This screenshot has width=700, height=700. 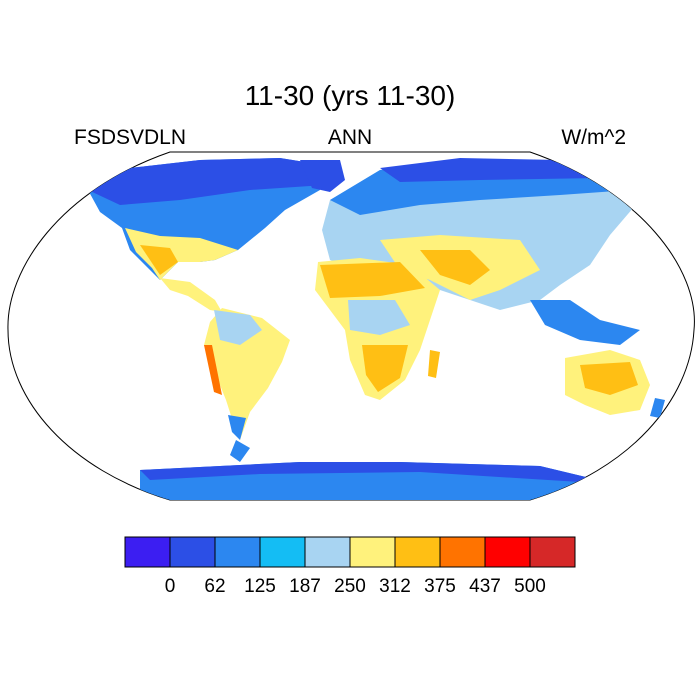 I want to click on colorbar-tick-label: 0, so click(x=170, y=586).